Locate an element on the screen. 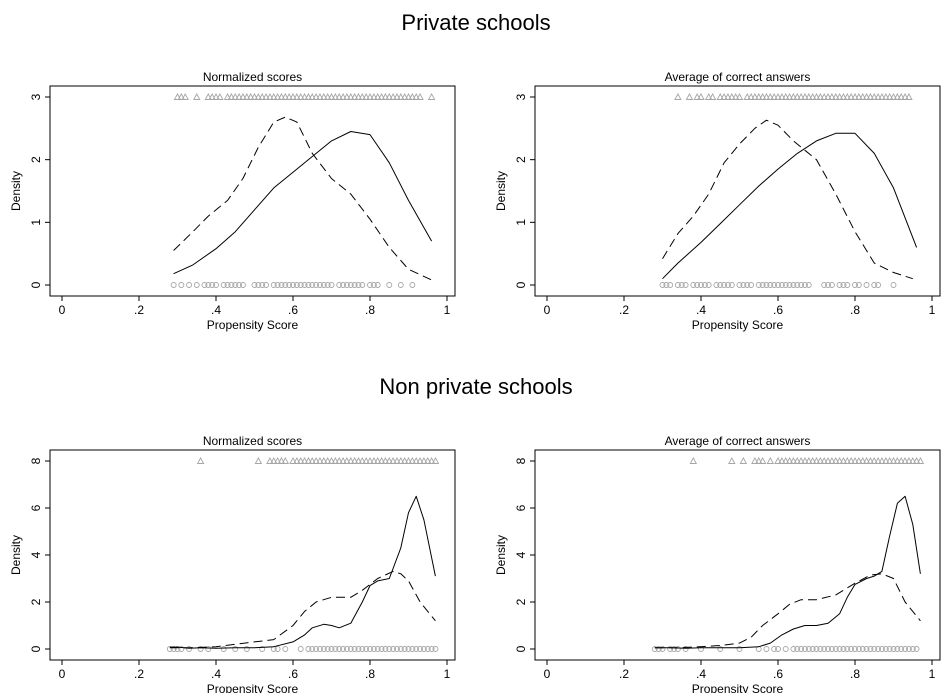  section-title-nonprivate: Non private schools is located at coordinates (476, 386).